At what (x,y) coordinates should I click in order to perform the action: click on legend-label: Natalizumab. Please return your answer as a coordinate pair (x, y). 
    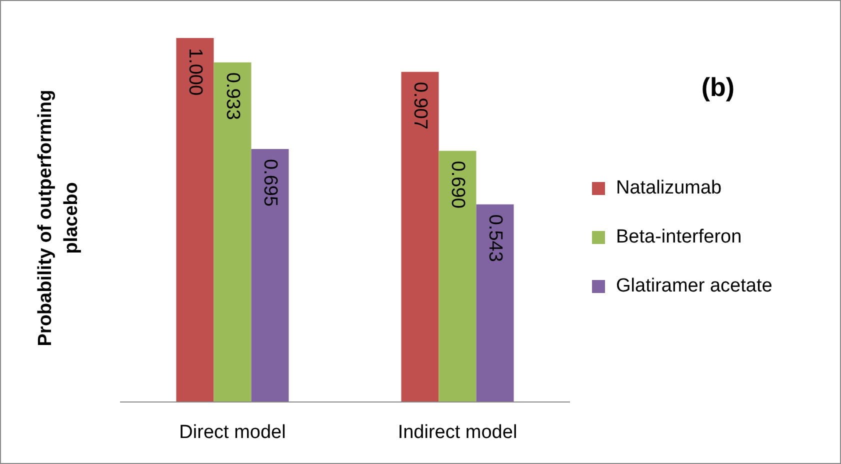
    Looking at the image, I should click on (669, 188).